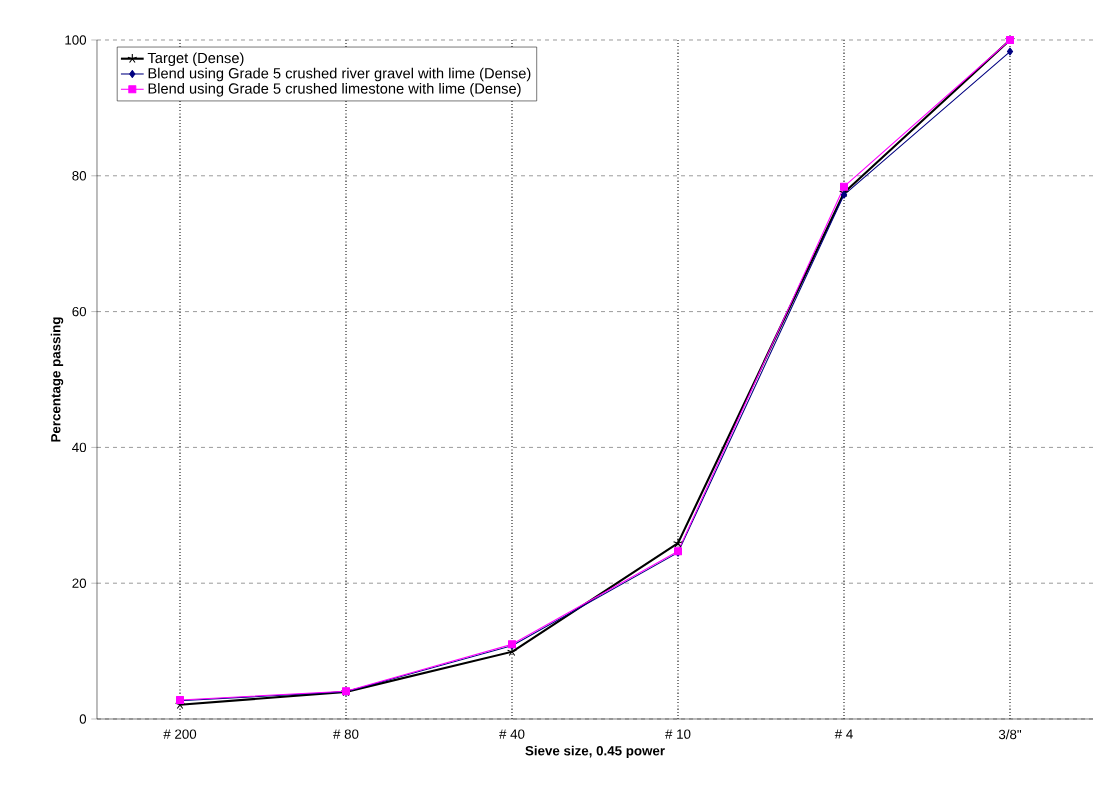  I want to click on y-tick-label: 100, so click(76, 40).